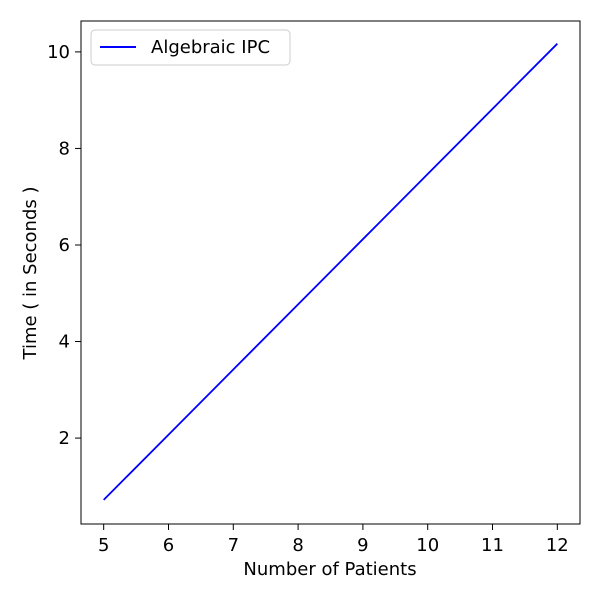 Image resolution: width=600 pixels, height=600 pixels. Describe the element at coordinates (58, 52) in the screenshot. I see `y-tick-label: 10` at that location.